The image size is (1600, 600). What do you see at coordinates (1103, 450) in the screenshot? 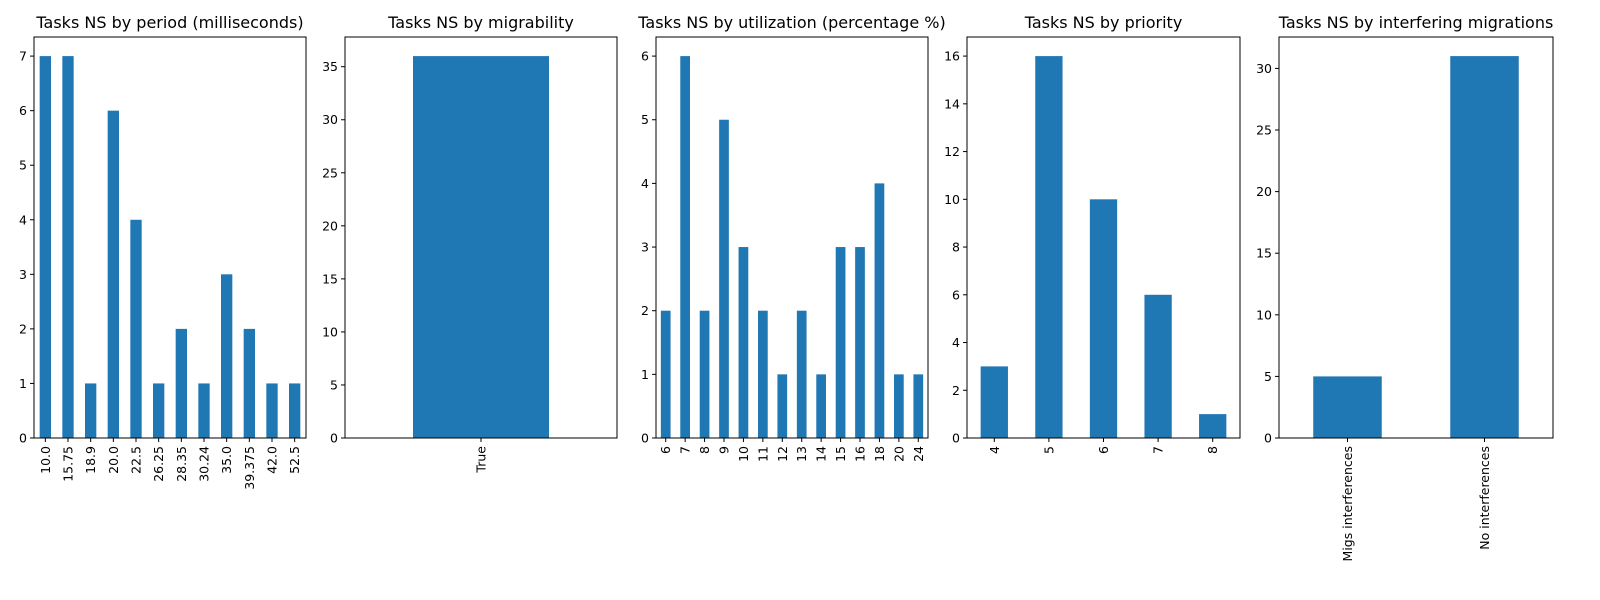
I see `x-tick-label: 6` at bounding box center [1103, 450].